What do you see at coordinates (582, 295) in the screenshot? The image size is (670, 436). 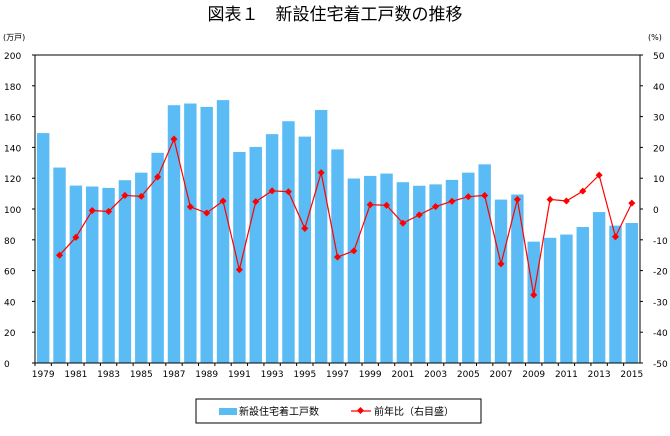 I see `bar-2012` at bounding box center [582, 295].